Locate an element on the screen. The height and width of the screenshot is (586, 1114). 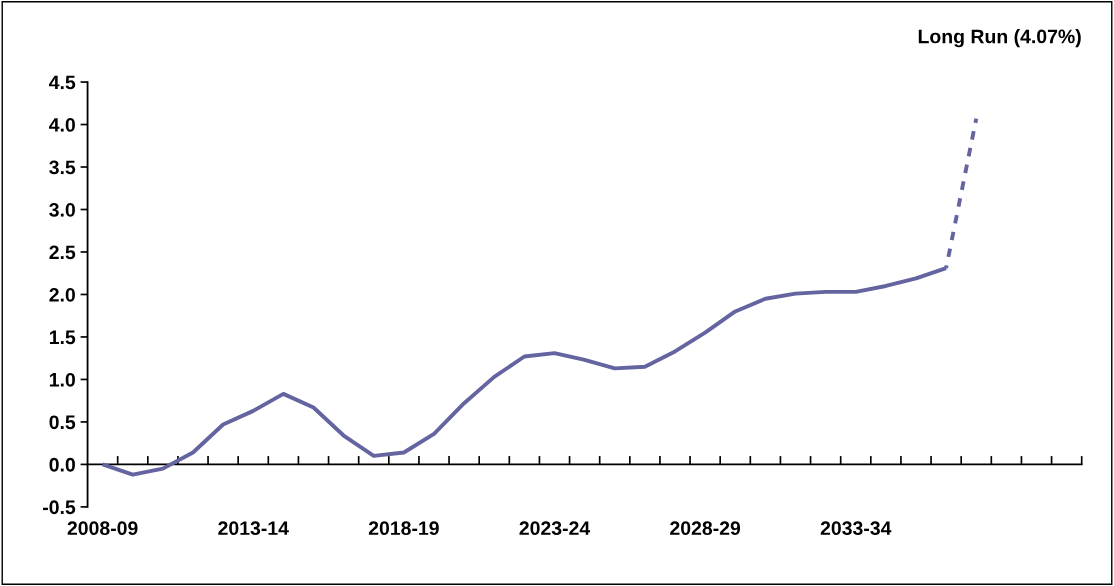
y-tick-label: 3.5 is located at coordinates (62, 167).